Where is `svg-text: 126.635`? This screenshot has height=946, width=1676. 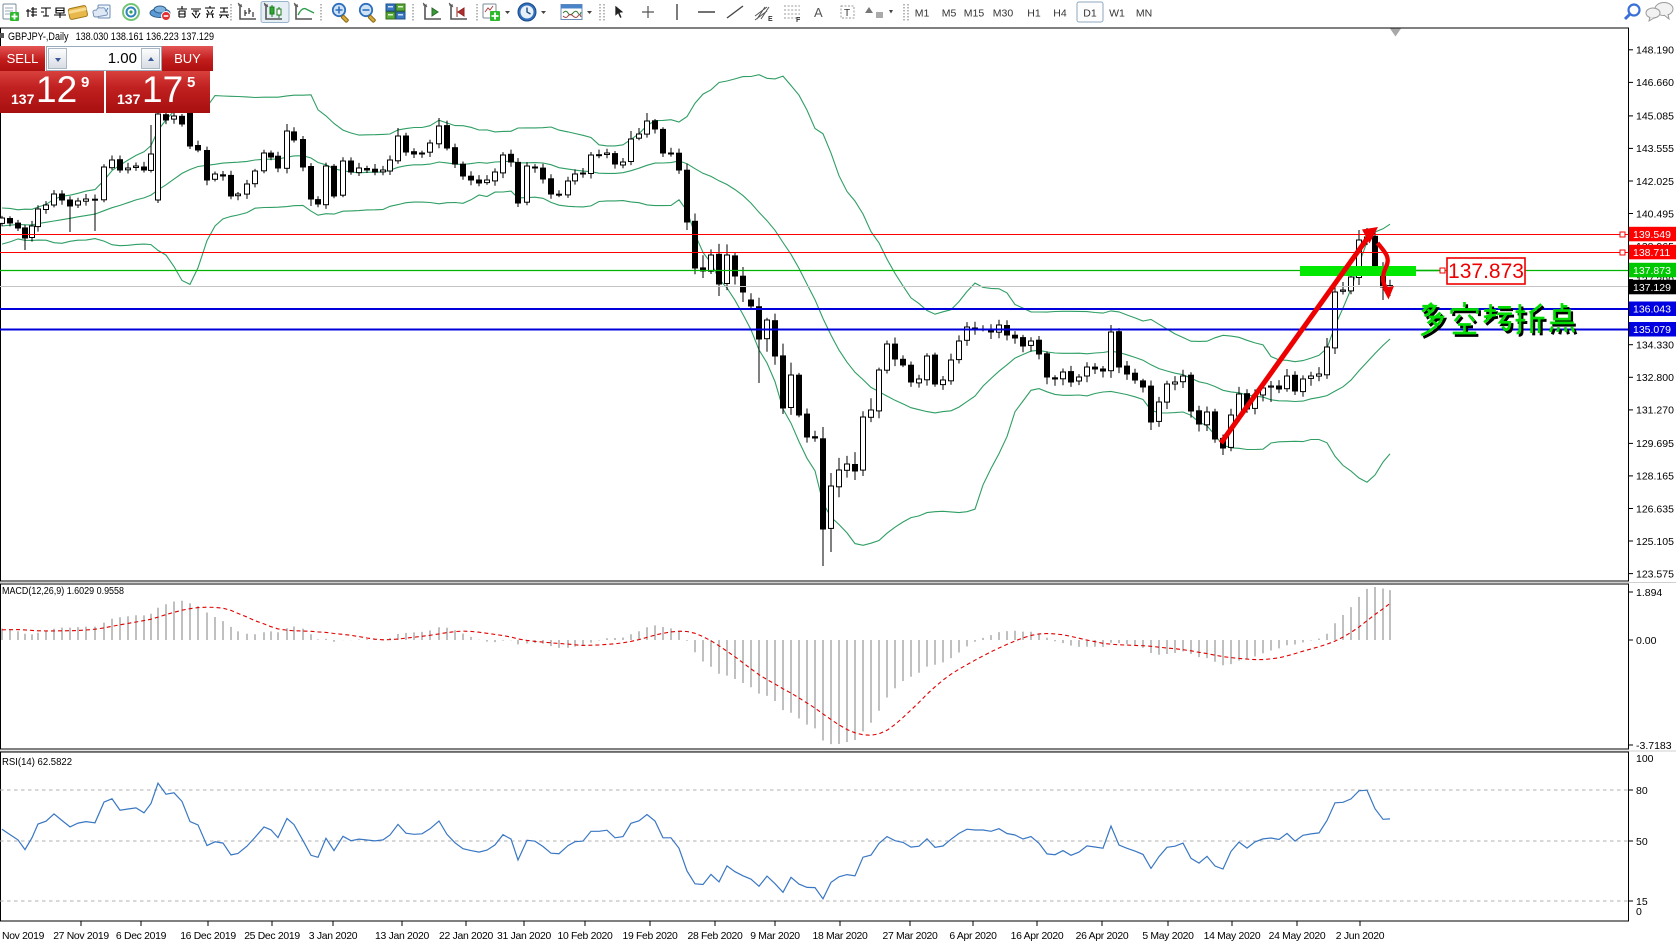
svg-text: 126.635 is located at coordinates (1655, 509).